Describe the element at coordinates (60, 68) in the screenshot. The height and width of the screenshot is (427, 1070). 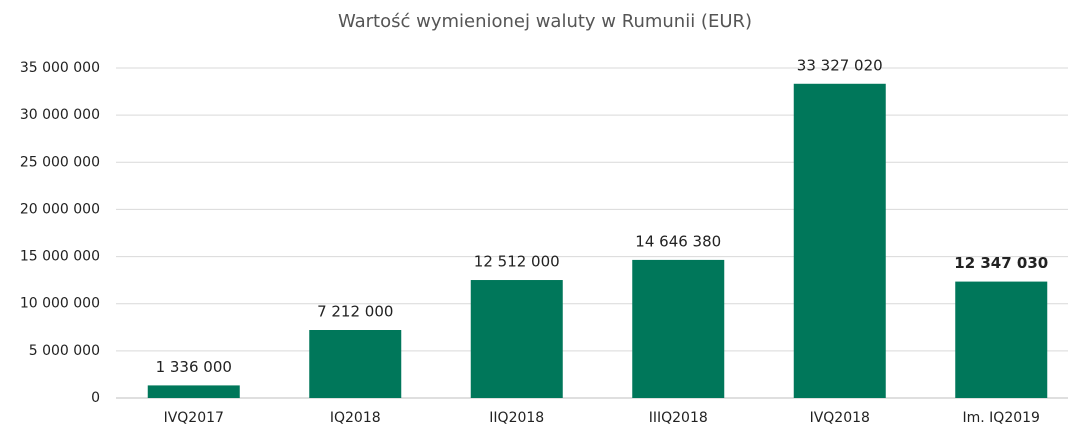
I see `y-tick-label: 35 000 000` at that location.